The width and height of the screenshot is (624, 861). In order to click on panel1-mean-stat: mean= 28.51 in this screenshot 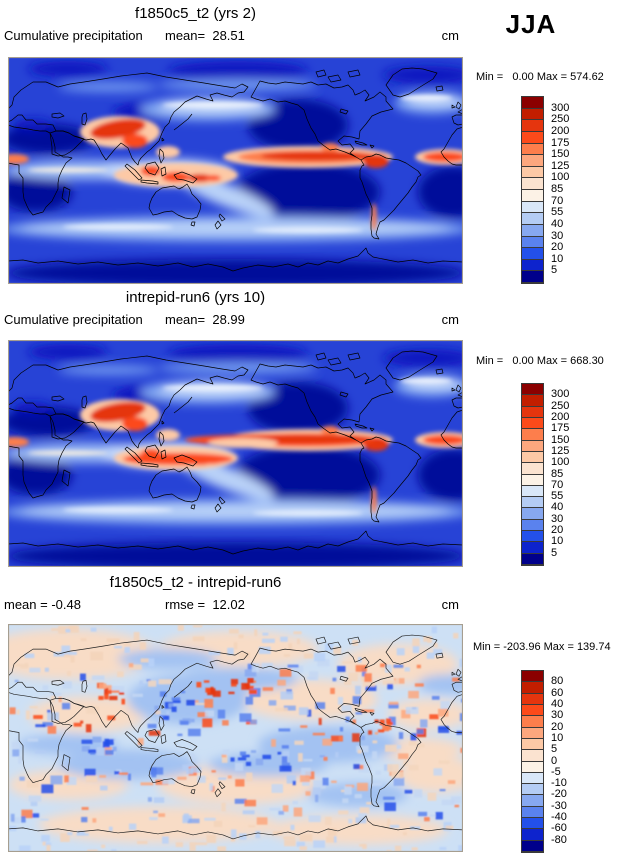, I will do `click(205, 35)`.